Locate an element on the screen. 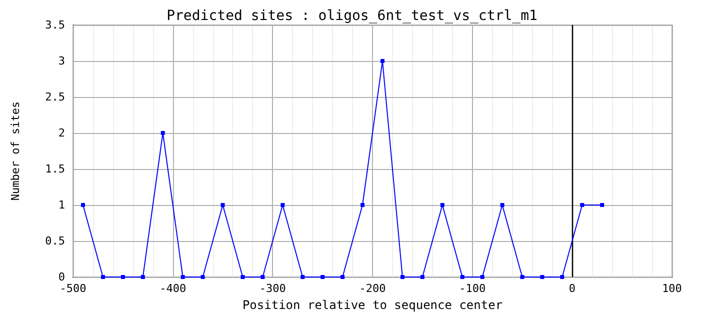 The height and width of the screenshot is (328, 704). y-tick-label: 3 is located at coordinates (61, 61).